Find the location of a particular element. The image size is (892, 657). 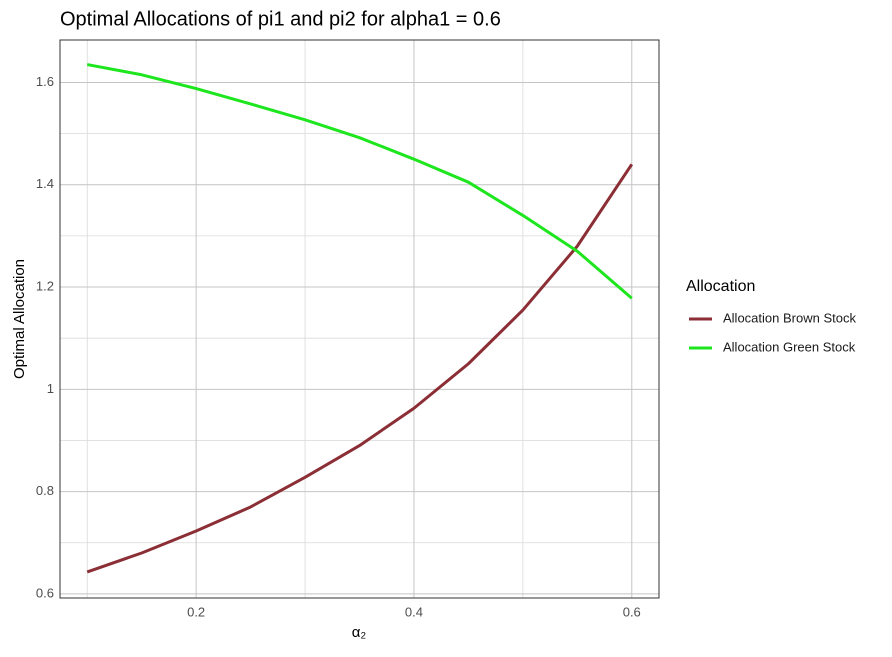

y-tick-label: 1.4 is located at coordinates (45, 183).